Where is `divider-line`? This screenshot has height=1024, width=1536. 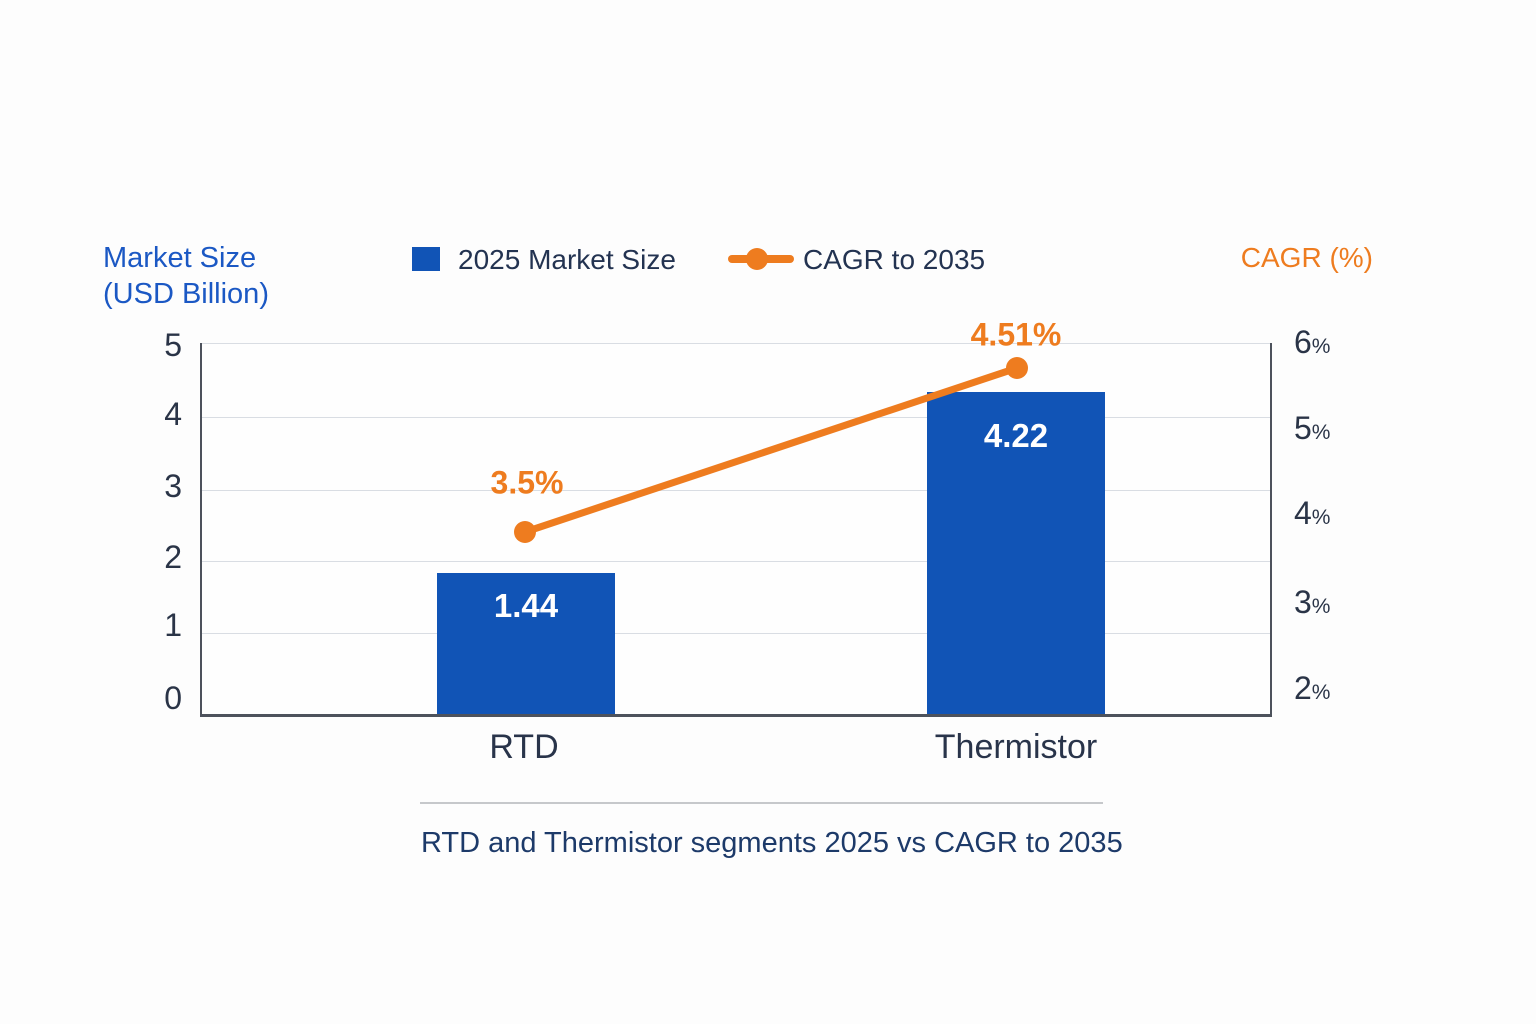
divider-line is located at coordinates (761, 803).